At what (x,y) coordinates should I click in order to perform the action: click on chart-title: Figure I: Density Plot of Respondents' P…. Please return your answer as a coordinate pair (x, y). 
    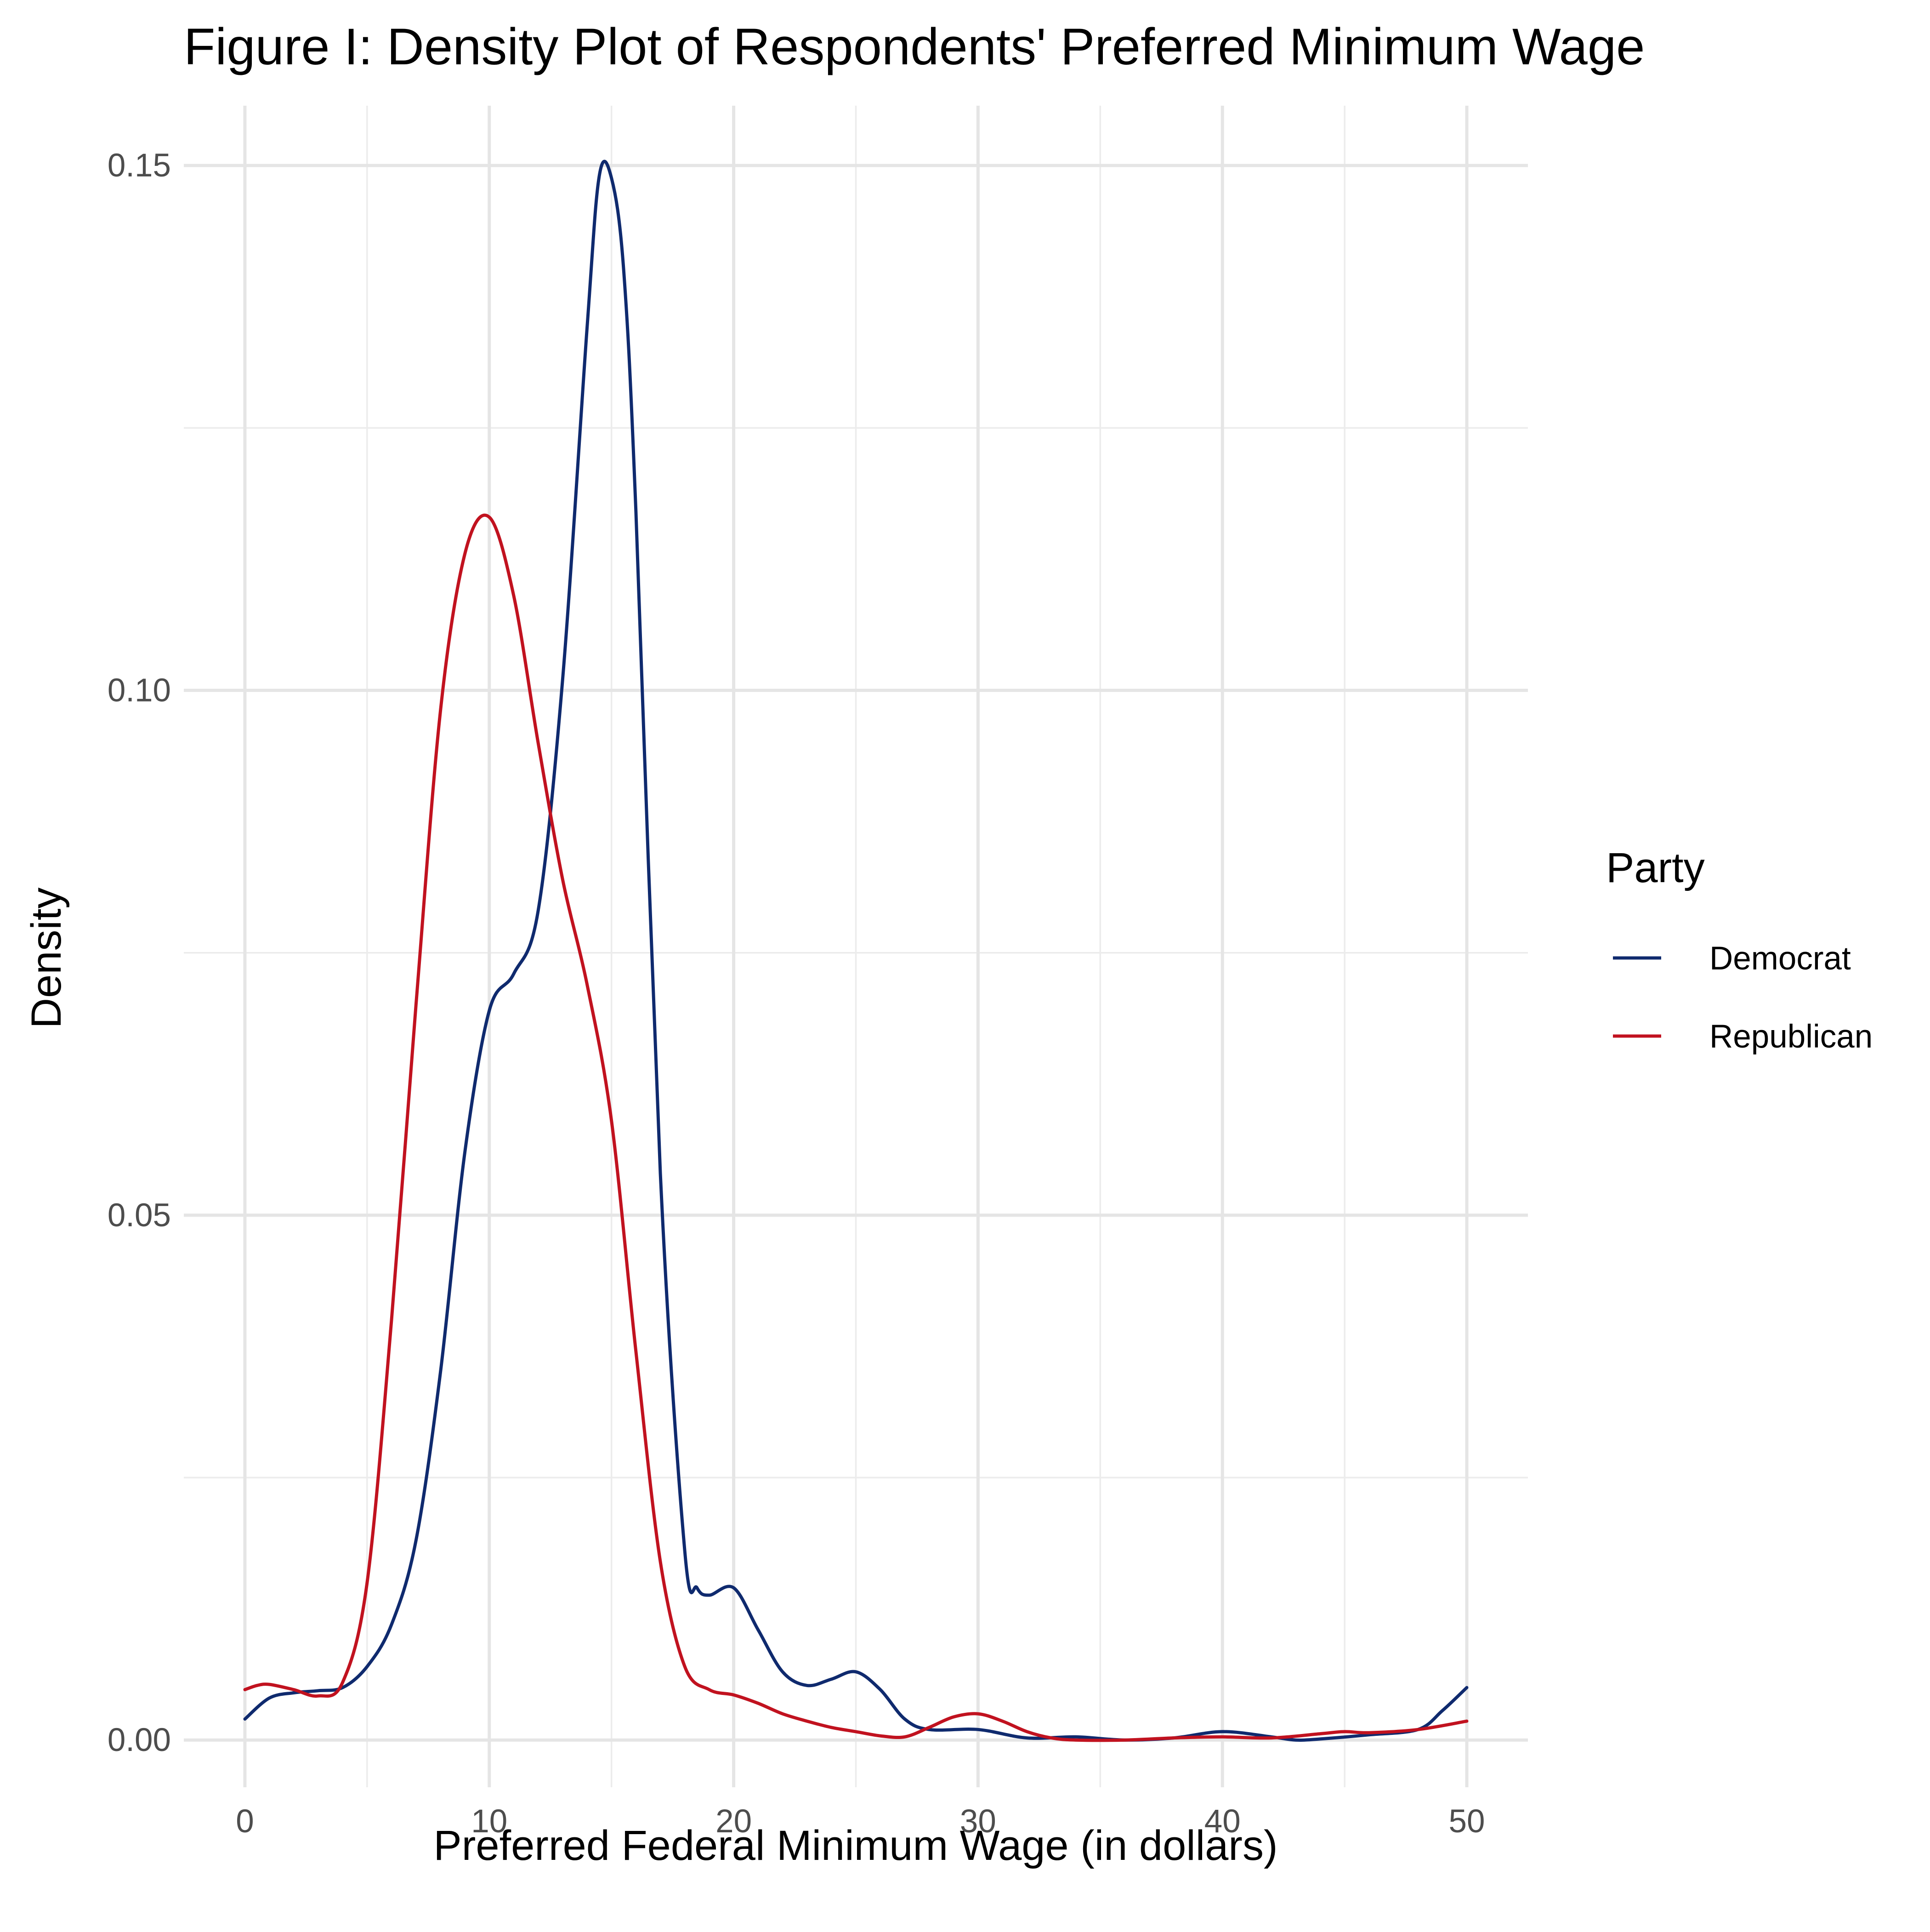
    Looking at the image, I should click on (914, 46).